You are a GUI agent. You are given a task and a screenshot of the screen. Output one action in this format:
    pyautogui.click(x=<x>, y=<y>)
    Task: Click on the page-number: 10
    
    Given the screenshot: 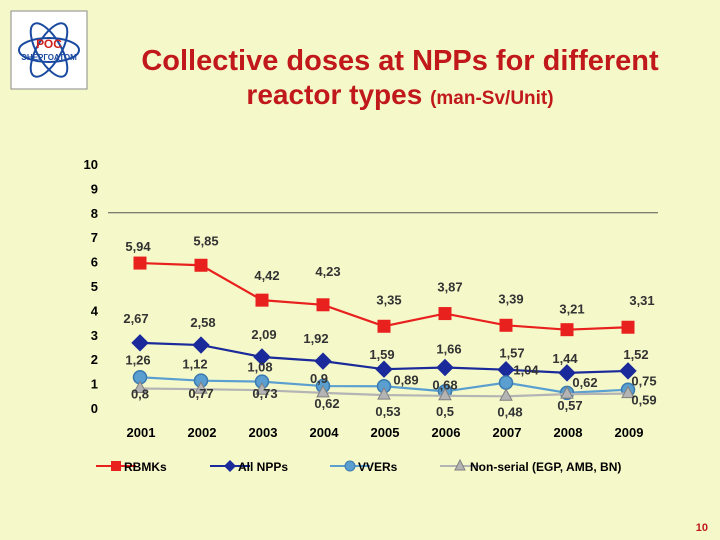 What is the action you would take?
    pyautogui.click(x=701, y=528)
    